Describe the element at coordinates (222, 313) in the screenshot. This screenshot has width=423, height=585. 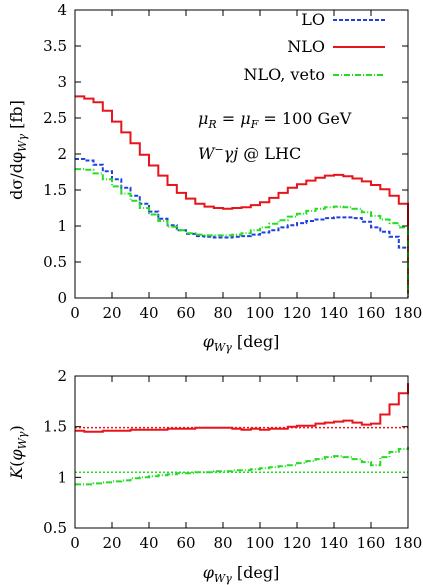
I see `top-x-tick-label: 80` at that location.